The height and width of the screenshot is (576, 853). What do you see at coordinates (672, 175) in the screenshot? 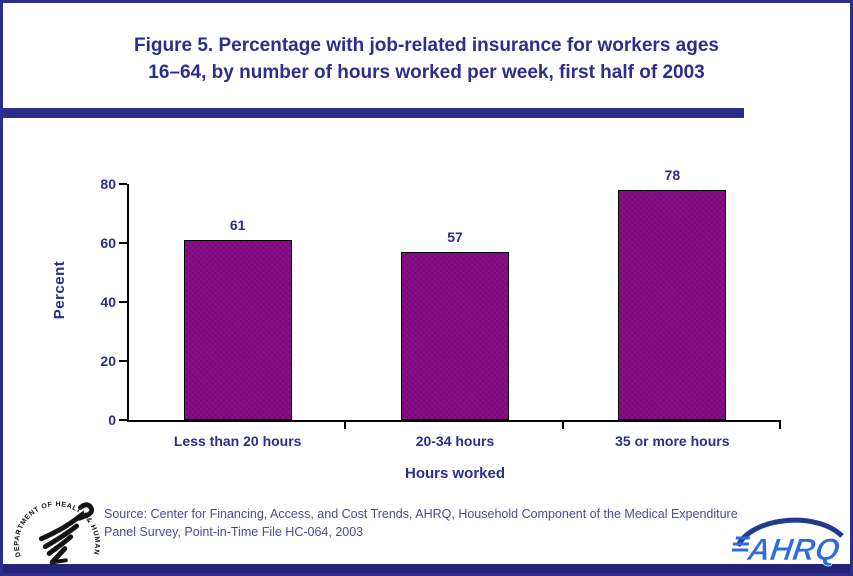
I see `bar-value-label: 78` at bounding box center [672, 175].